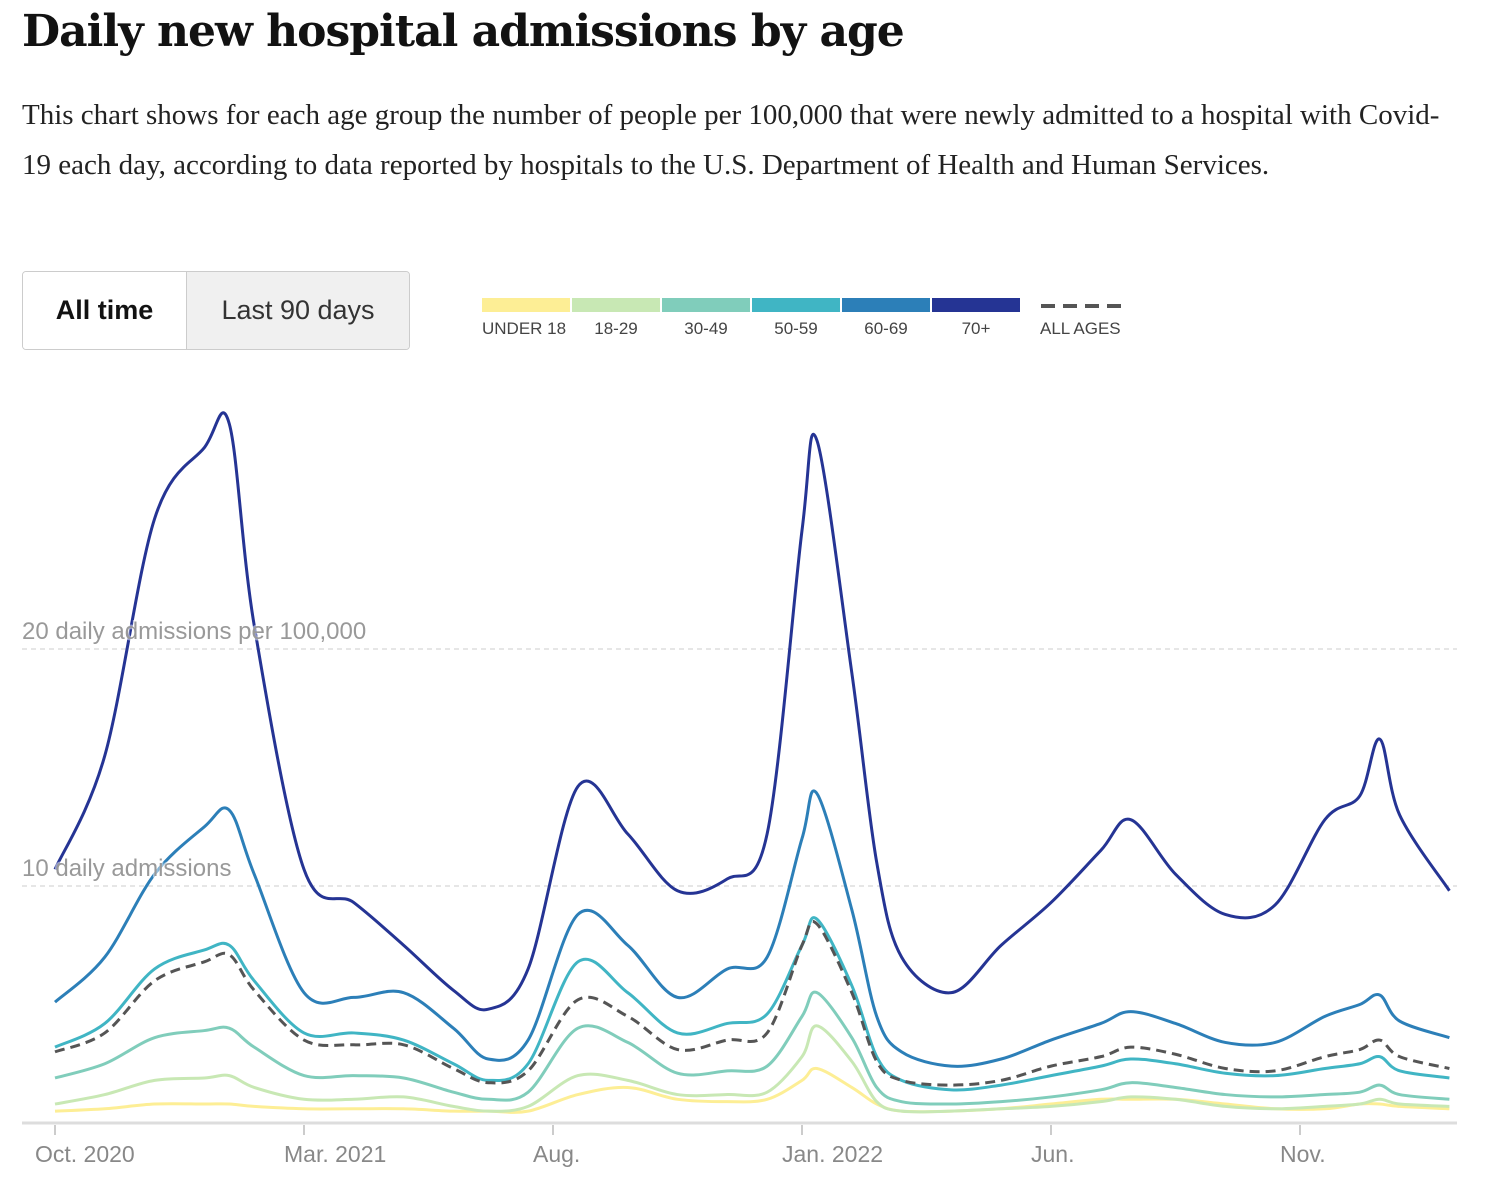  What do you see at coordinates (795, 328) in the screenshot?
I see `legend-label: 50-59` at bounding box center [795, 328].